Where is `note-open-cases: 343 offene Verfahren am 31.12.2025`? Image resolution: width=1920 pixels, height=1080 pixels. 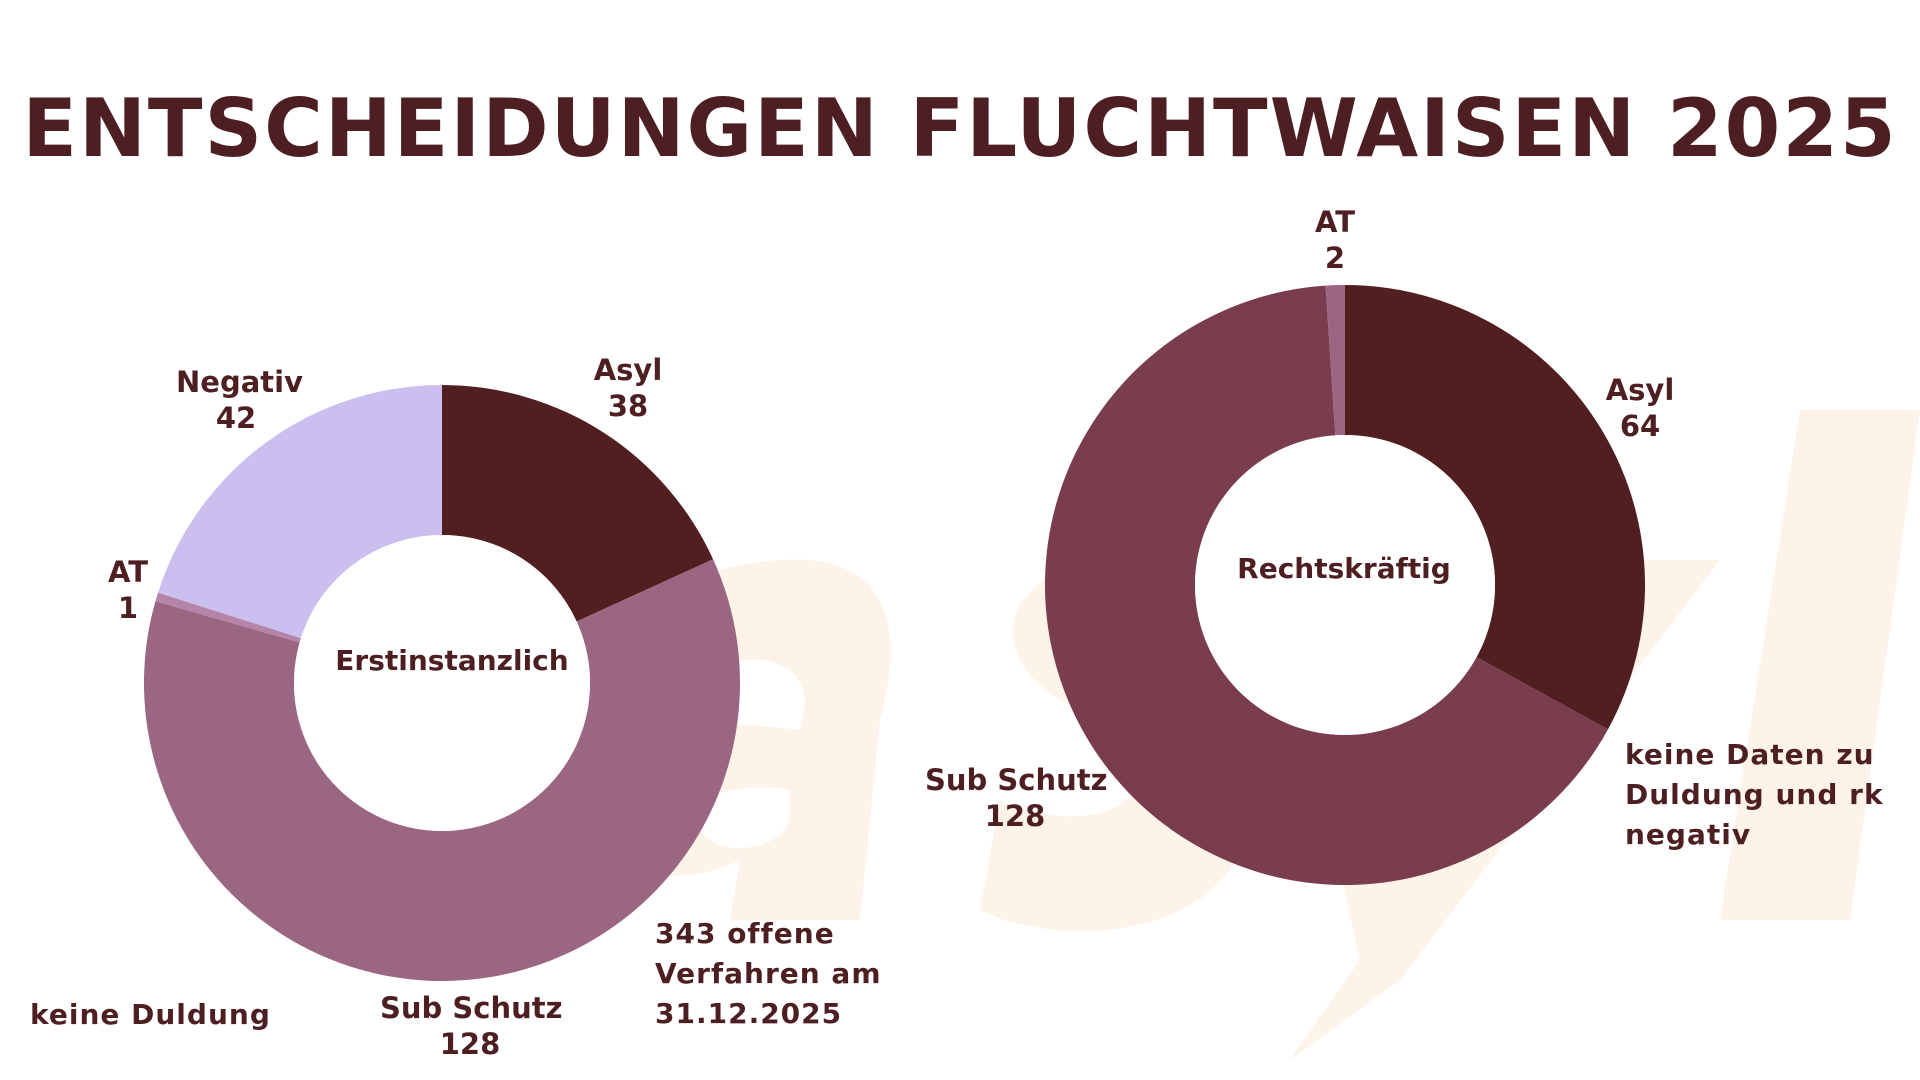 note-open-cases: 343 offene Verfahren am 31.12.2025 is located at coordinates (768, 974).